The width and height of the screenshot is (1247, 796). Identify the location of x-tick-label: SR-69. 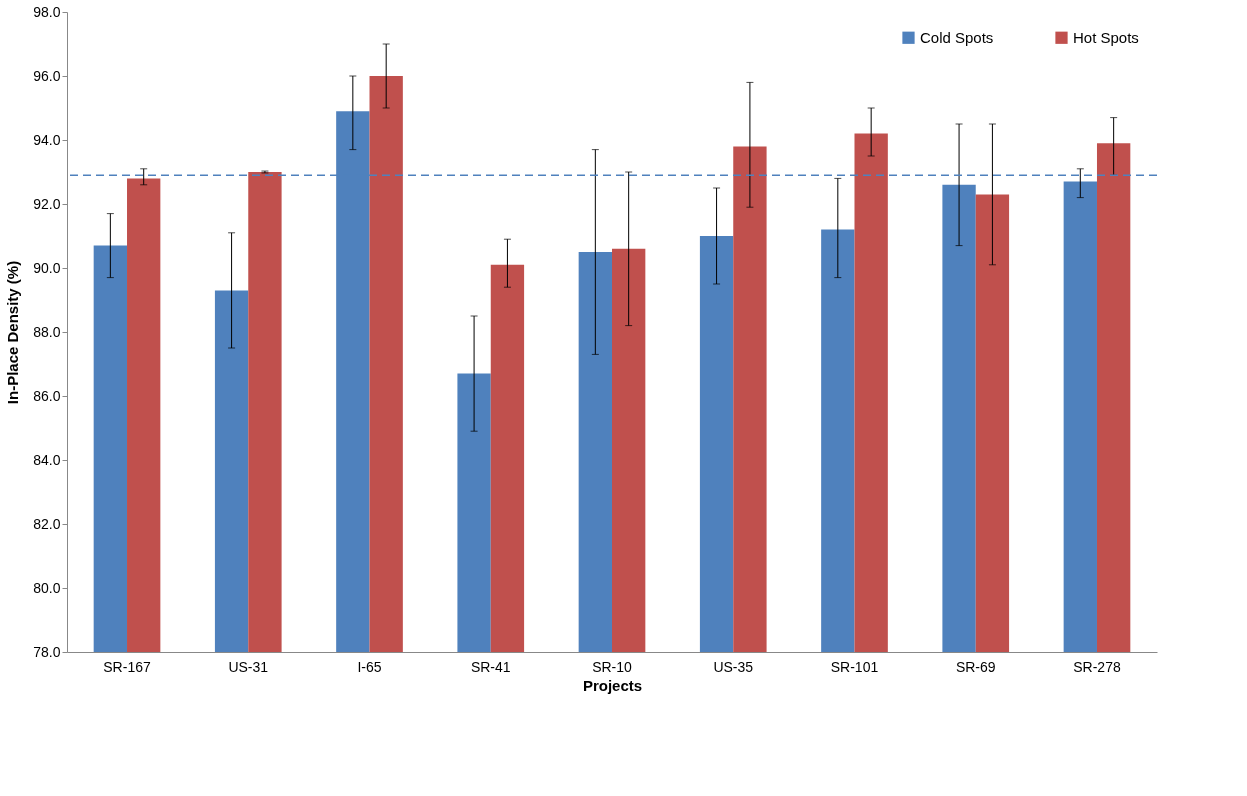
(975, 666).